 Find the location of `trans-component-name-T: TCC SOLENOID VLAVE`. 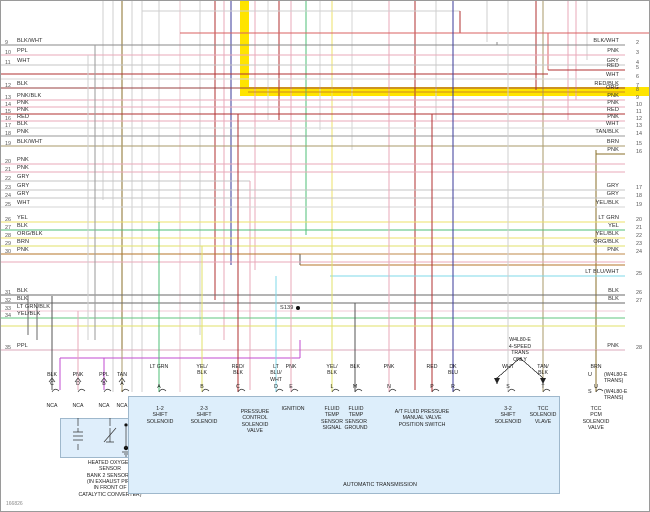

trans-component-name-T: TCC SOLENOID VLAVE is located at coordinates (543, 415).